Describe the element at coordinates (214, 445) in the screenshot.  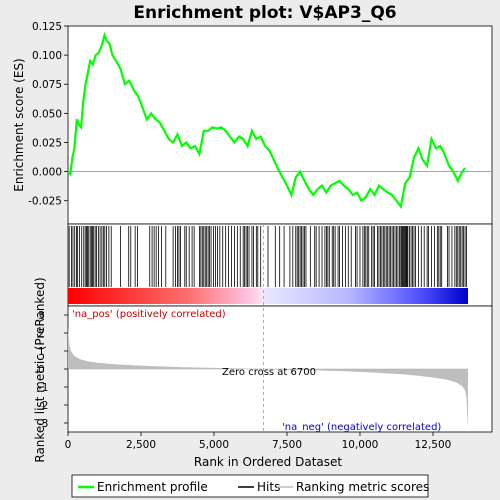
I see `x-tick-label: 5,000` at that location.